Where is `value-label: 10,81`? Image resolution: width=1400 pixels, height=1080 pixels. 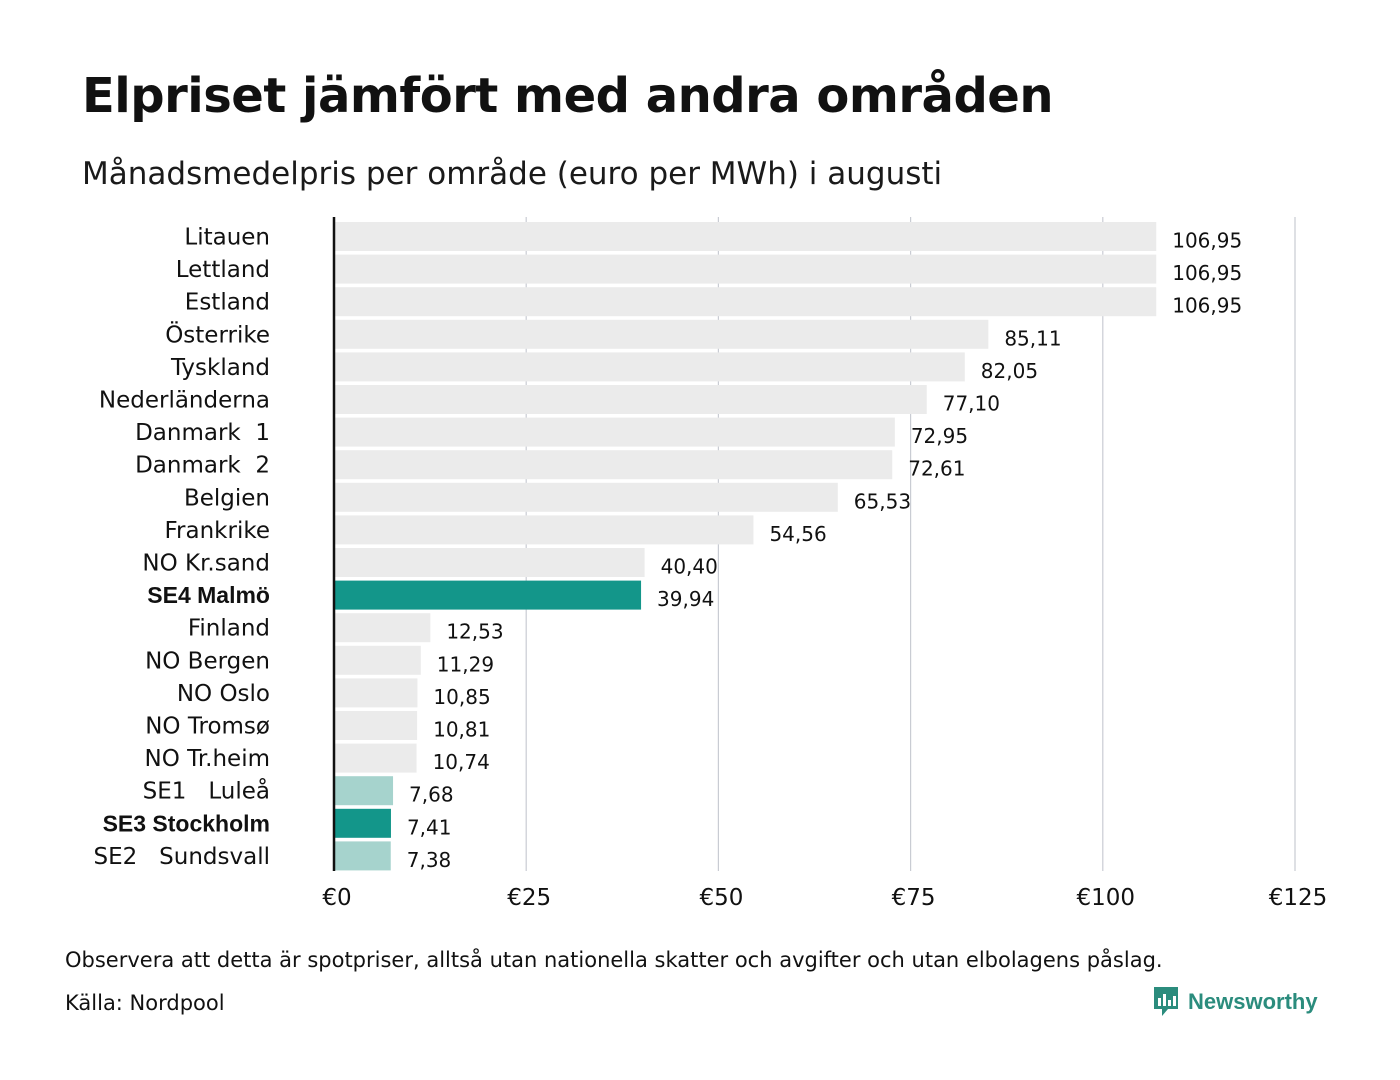
value-label: 10,81 is located at coordinates (461, 730).